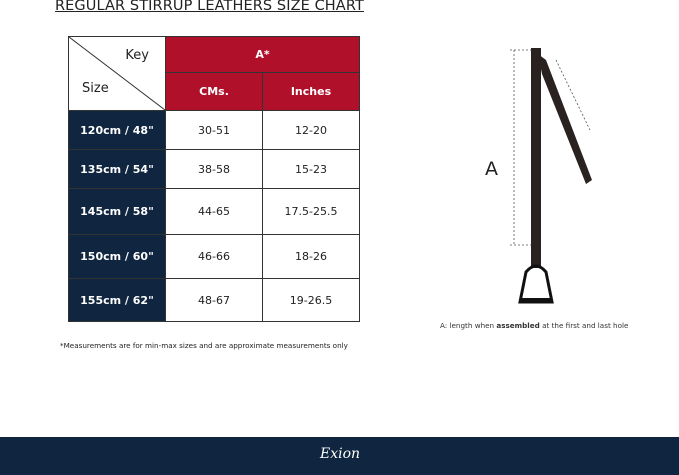 This screenshot has height=475, width=679. Describe the element at coordinates (311, 300) in the screenshot. I see `inches-cell: 19-26.5` at that location.